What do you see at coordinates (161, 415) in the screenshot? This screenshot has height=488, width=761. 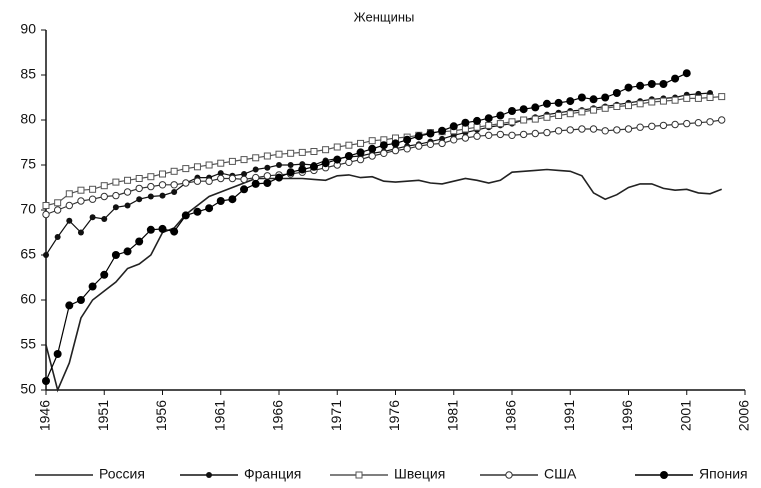 I see `x-tick-label: 1956` at bounding box center [161, 415].